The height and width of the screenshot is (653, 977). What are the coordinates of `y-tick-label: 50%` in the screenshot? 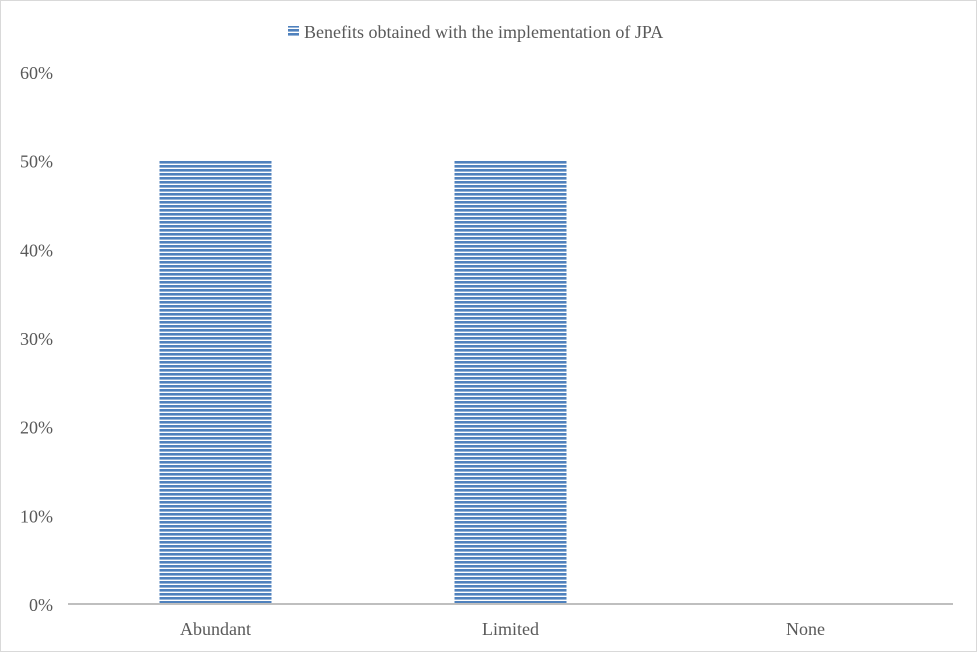 It's located at (36, 162).